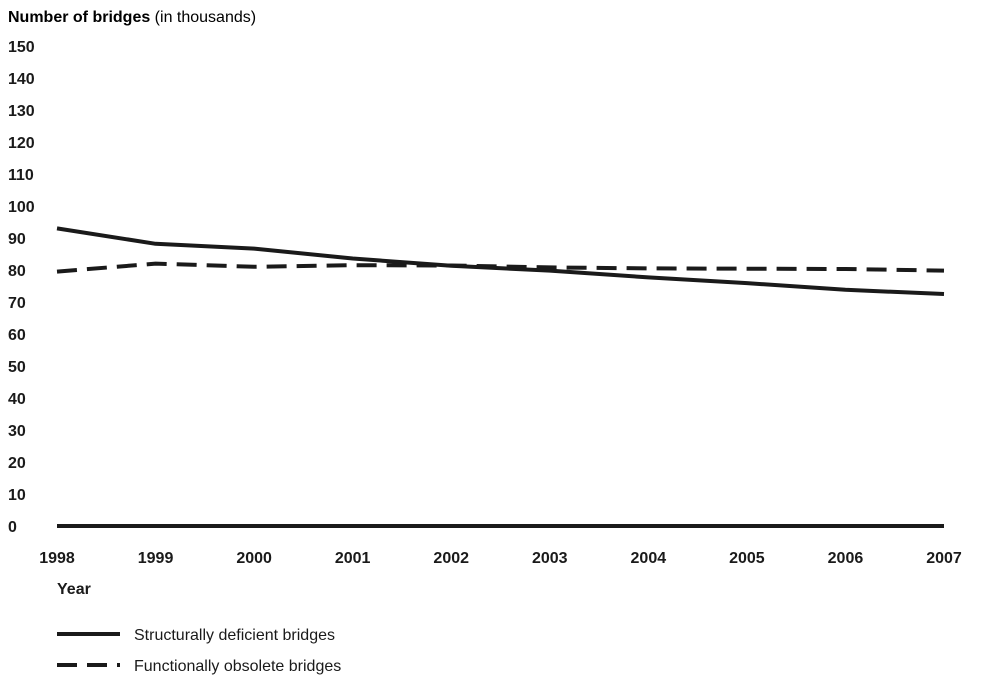  I want to click on y-tick-label: 120, so click(21, 143).